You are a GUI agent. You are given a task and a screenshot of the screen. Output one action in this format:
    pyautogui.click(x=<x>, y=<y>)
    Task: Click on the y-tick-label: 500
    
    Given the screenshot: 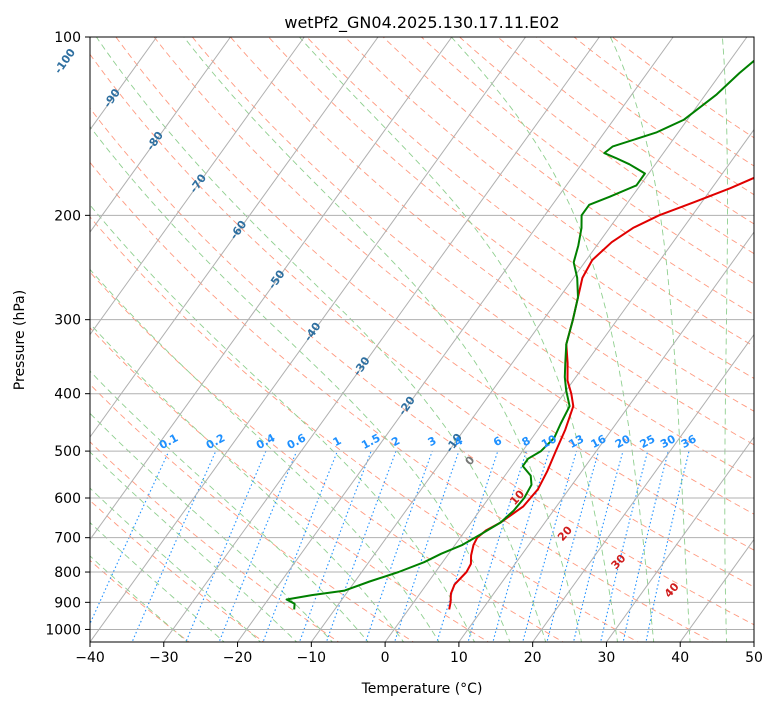 What is the action you would take?
    pyautogui.click(x=67, y=452)
    